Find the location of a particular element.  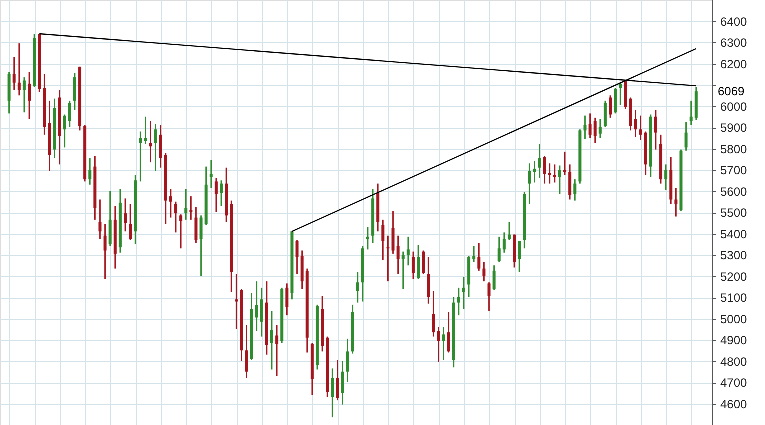

y-tick-label: 6000 is located at coordinates (734, 107).